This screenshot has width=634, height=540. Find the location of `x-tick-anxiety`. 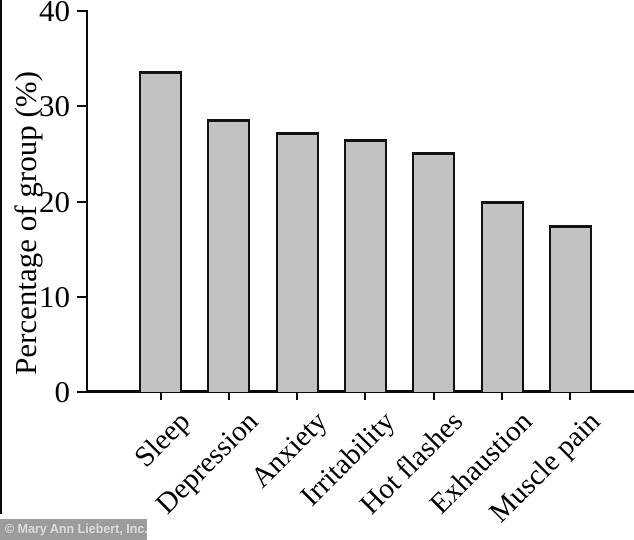

x-tick-anxiety is located at coordinates (297, 396).